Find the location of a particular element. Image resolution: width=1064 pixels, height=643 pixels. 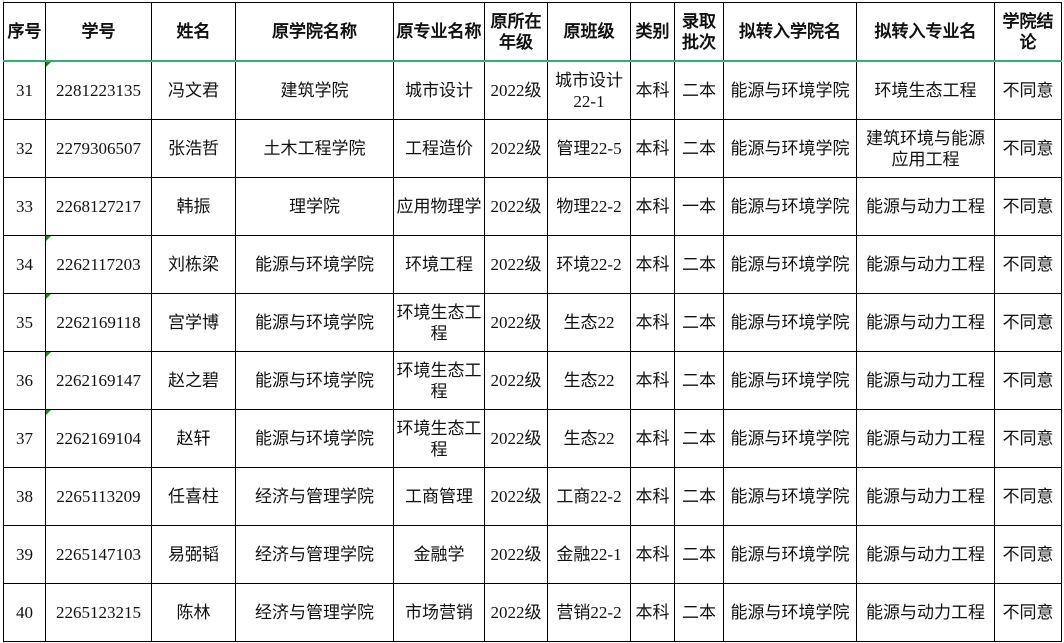

cell-class: 营销22-2 is located at coordinates (589, 612).